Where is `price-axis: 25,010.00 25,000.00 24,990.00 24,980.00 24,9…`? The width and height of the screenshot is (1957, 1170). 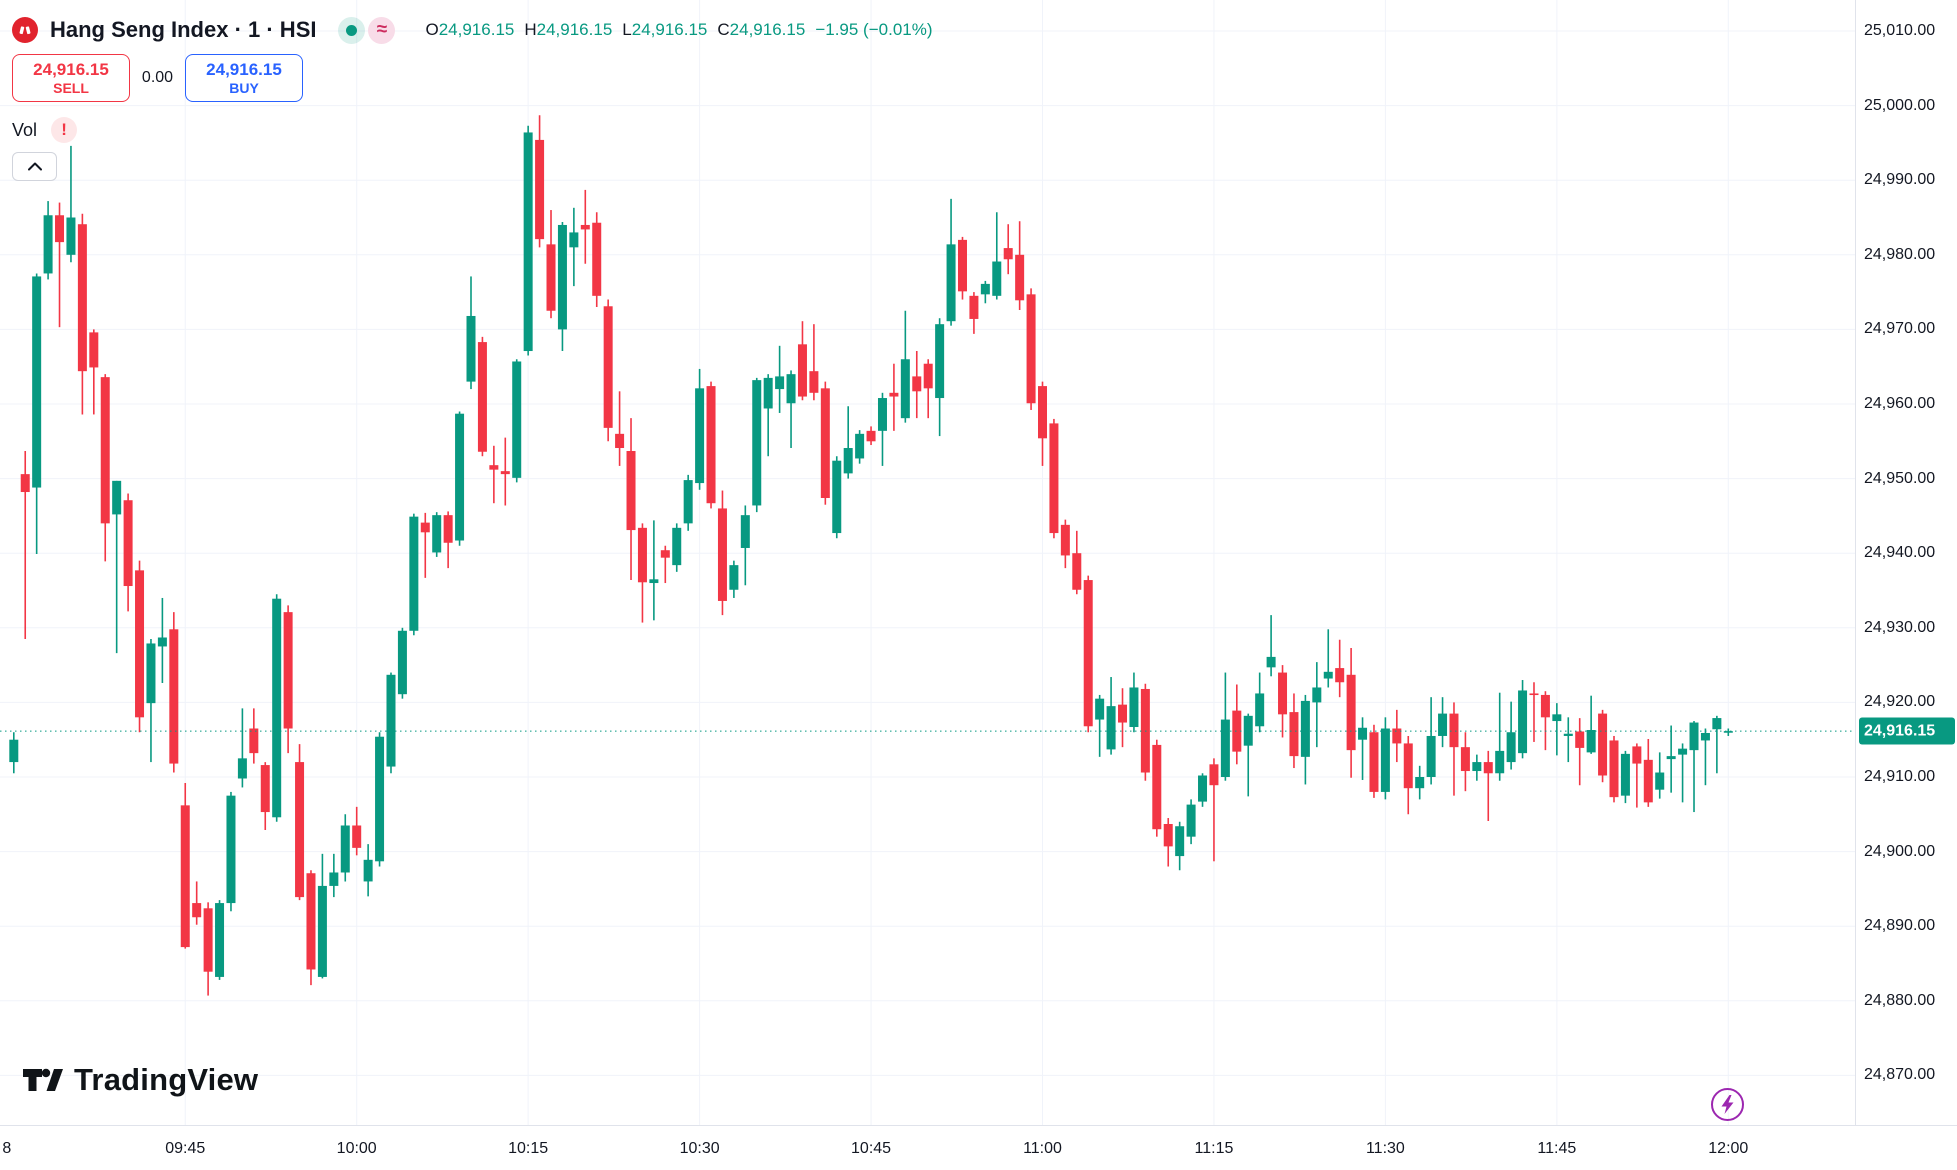 price-axis: 25,010.00 25,000.00 24,990.00 24,980.00 24,9… is located at coordinates (1906, 562).